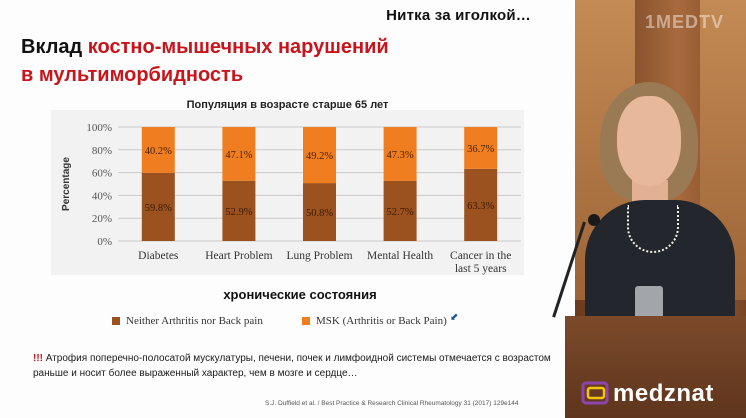  I want to click on microphone-icon, so click(594, 220).